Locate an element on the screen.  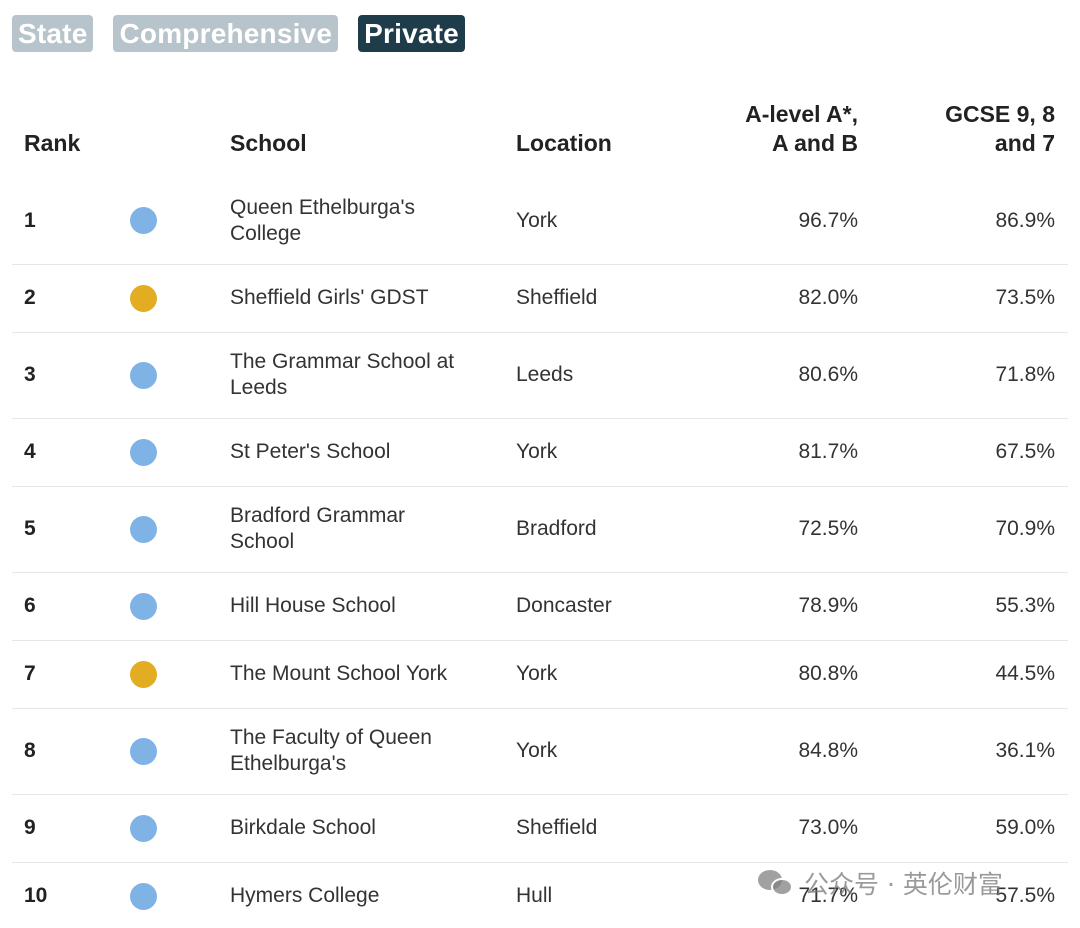
filter-comprehensive-button: Comprehensive is located at coordinates (226, 33).